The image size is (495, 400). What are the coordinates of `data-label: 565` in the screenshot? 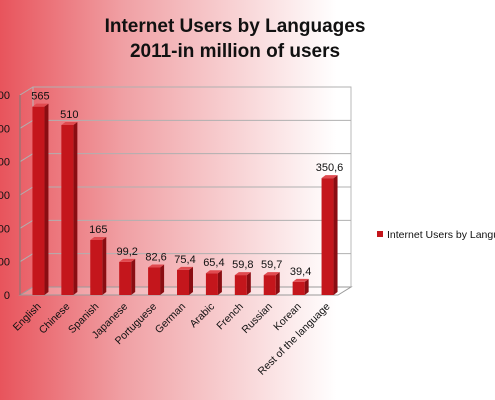 It's located at (40, 97).